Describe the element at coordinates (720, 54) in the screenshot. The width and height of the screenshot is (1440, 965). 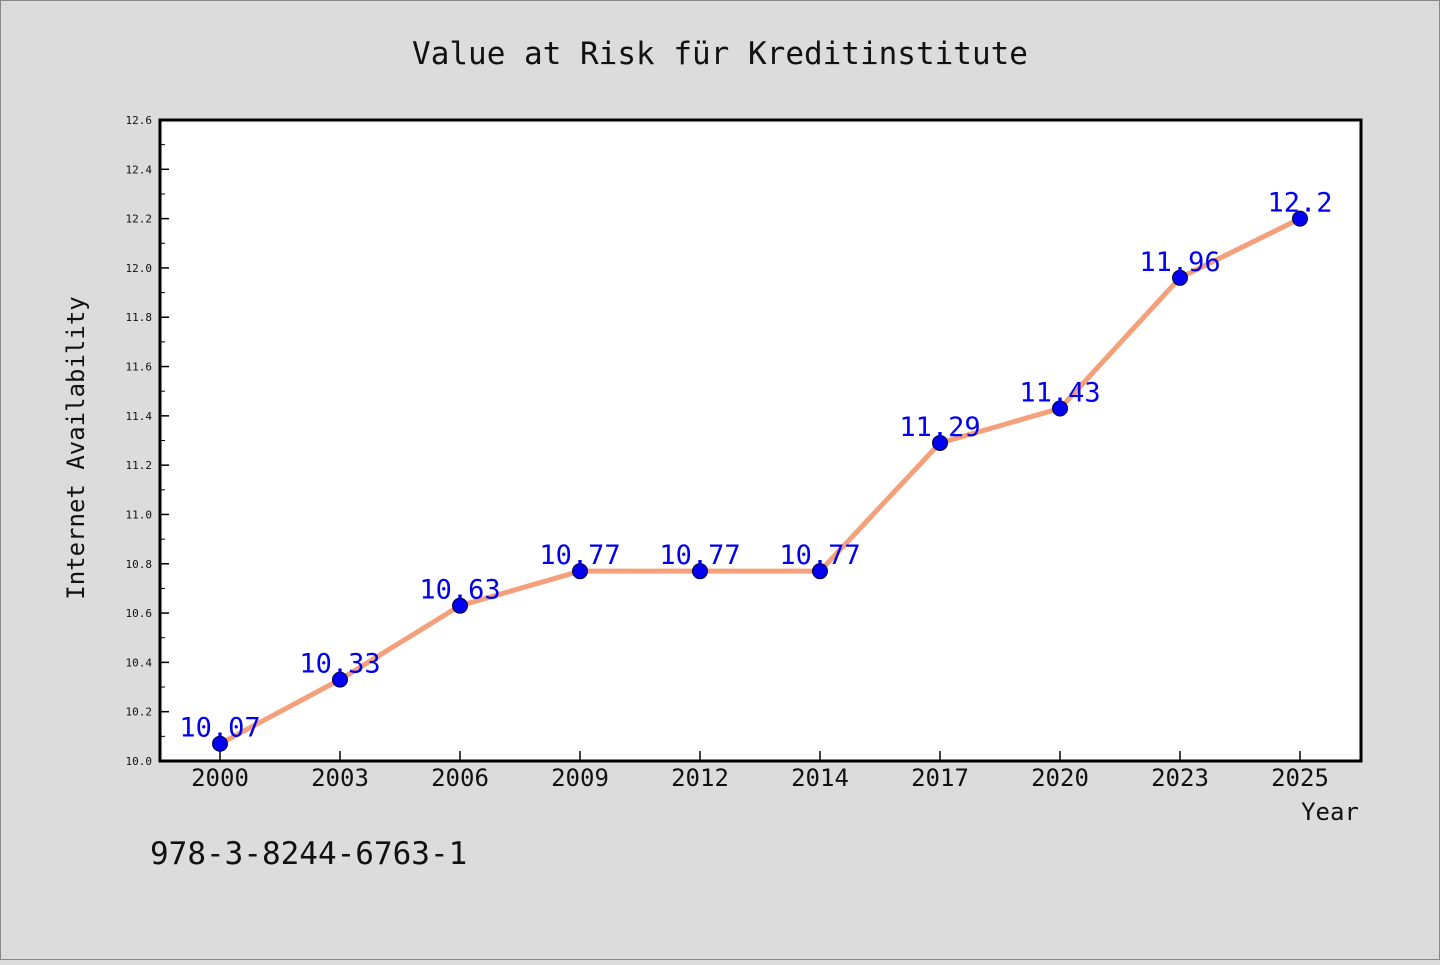
I see `chart-title: Value at Risk für Kreditinstitute` at that location.